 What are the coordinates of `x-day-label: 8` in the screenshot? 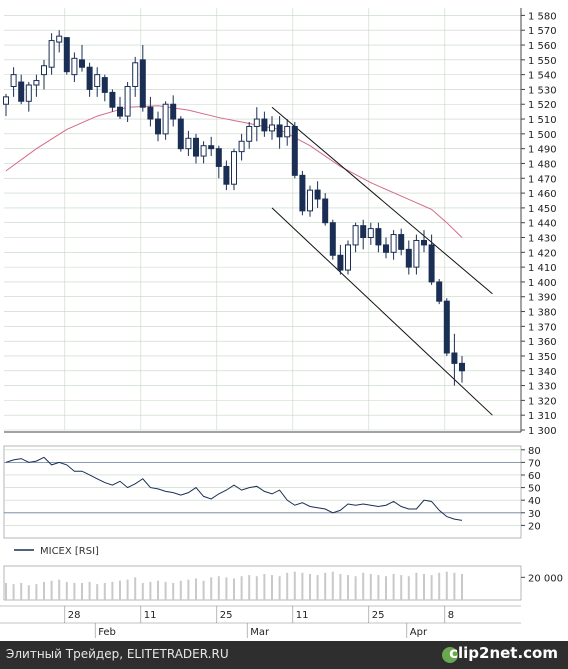 It's located at (451, 615).